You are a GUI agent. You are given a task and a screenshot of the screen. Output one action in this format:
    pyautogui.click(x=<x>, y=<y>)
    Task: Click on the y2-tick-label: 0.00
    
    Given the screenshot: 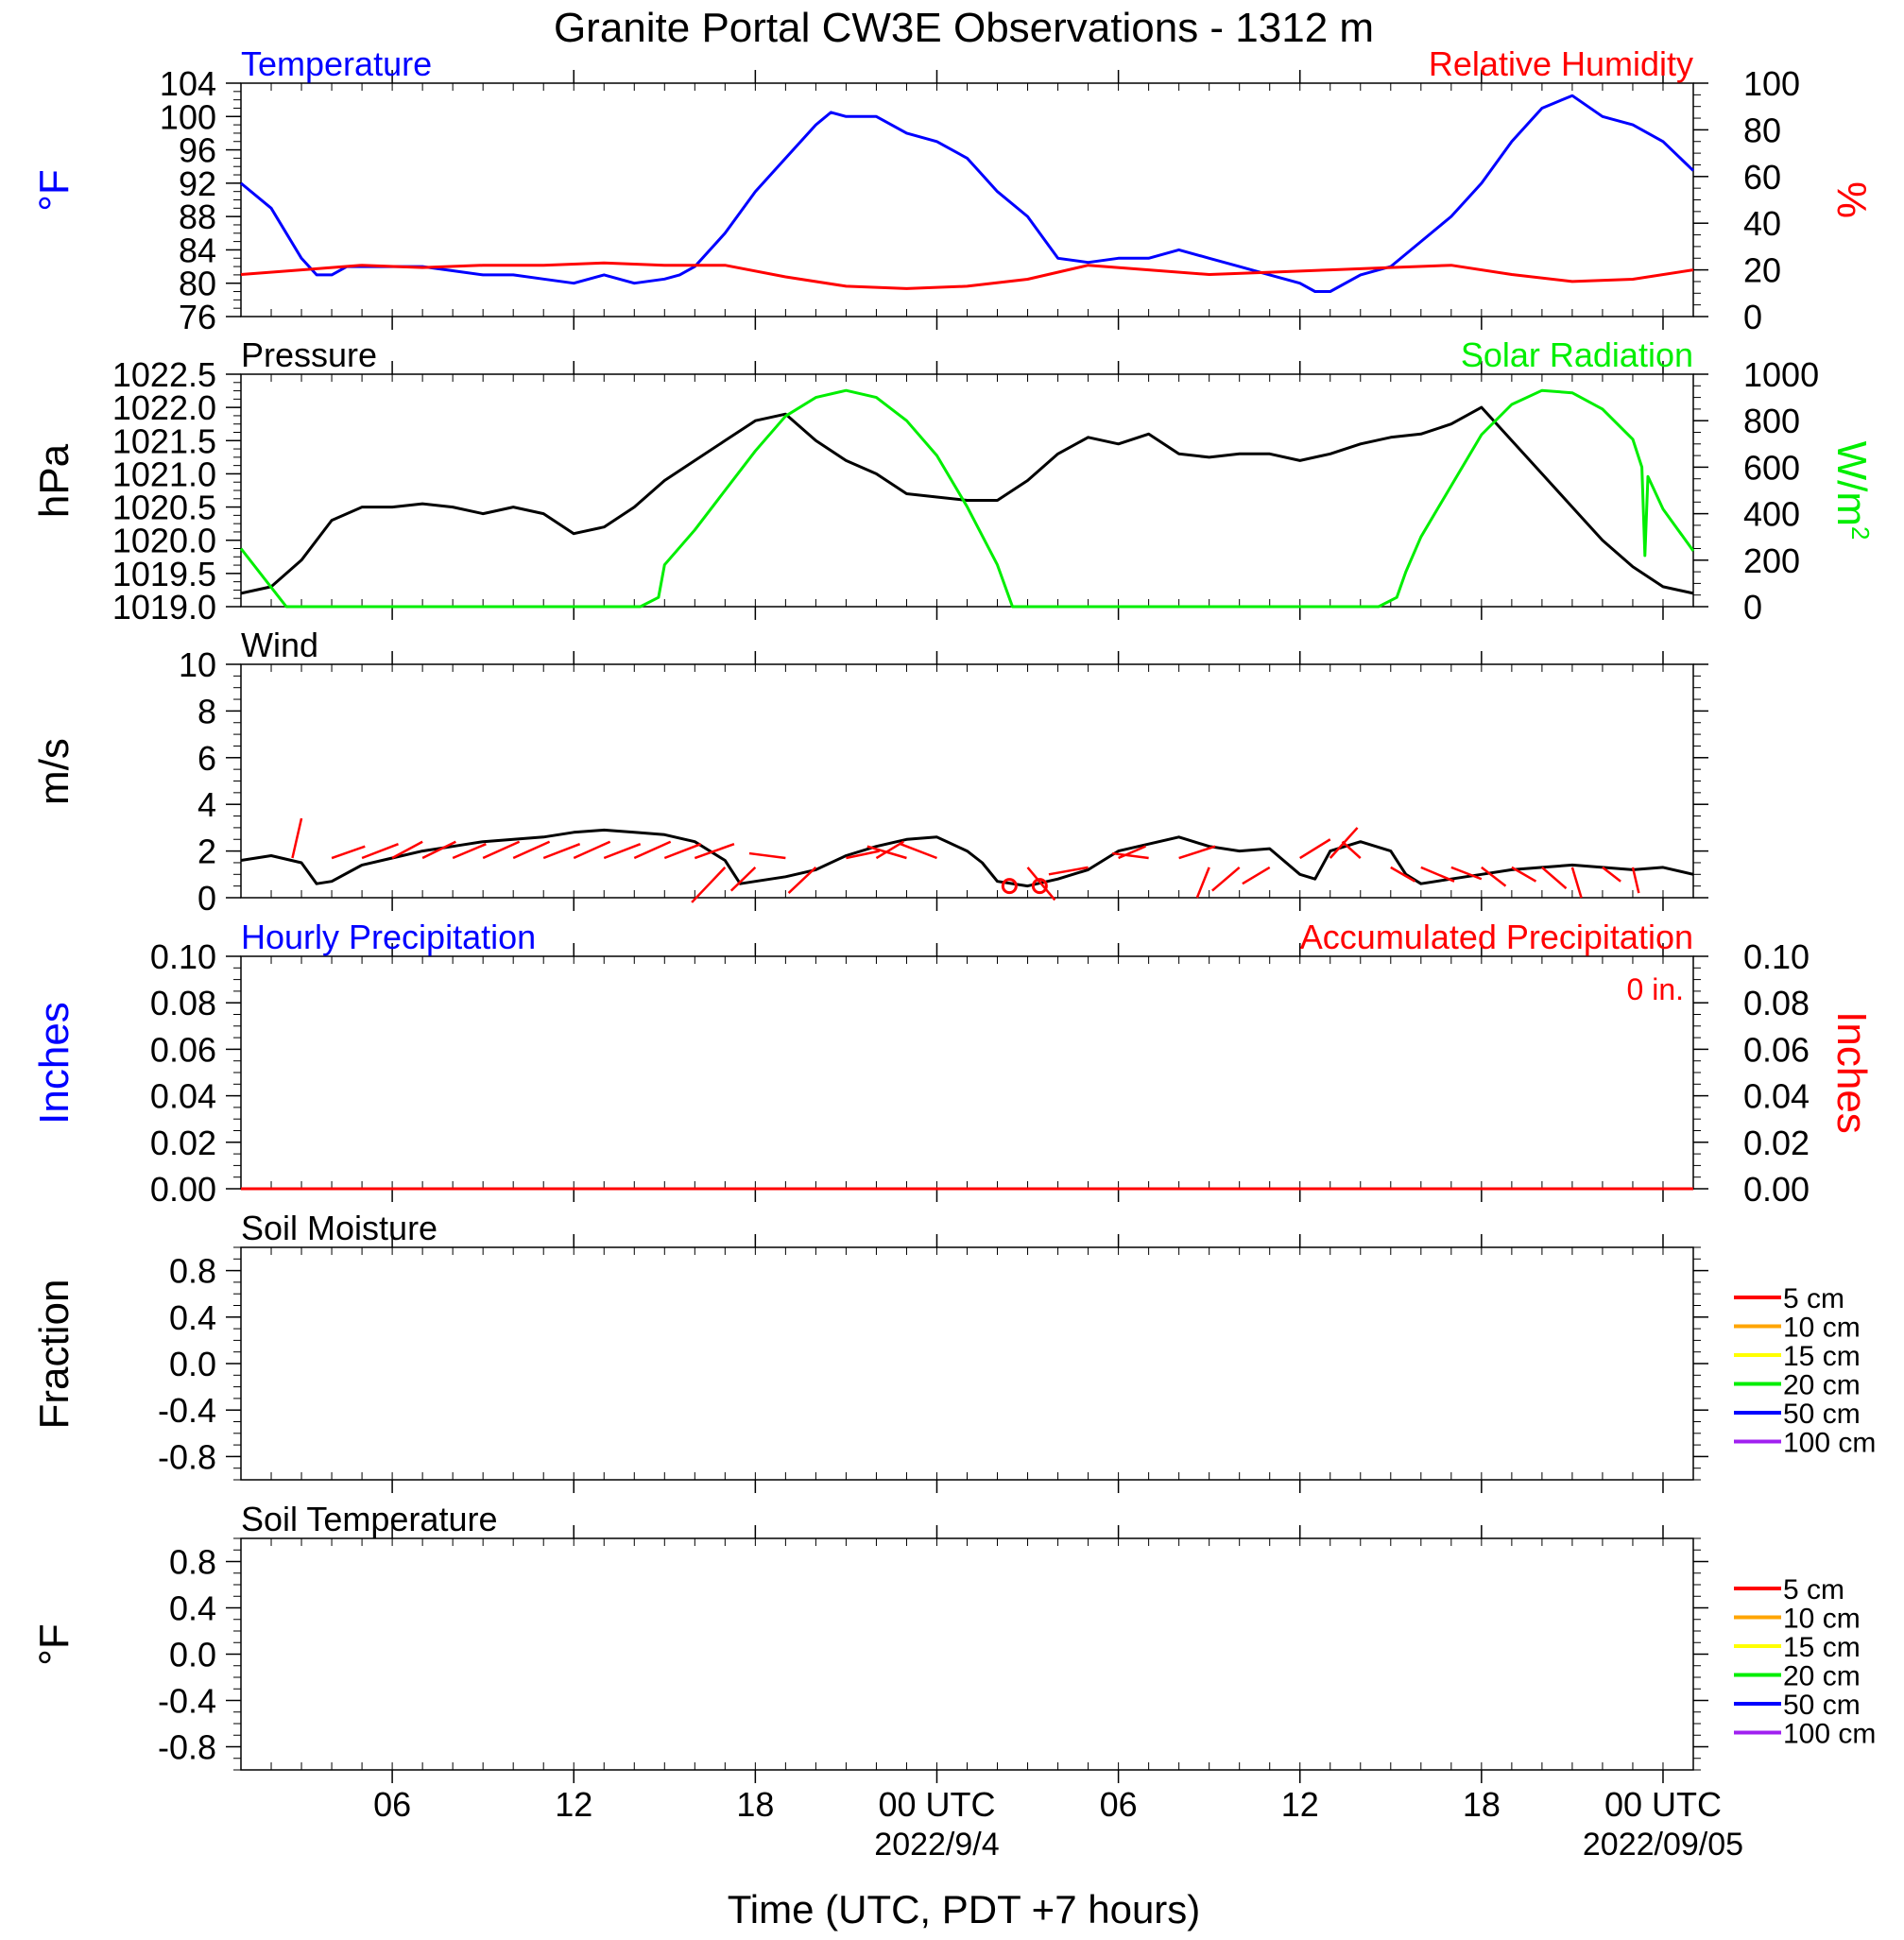 What is the action you would take?
    pyautogui.click(x=1776, y=1189)
    